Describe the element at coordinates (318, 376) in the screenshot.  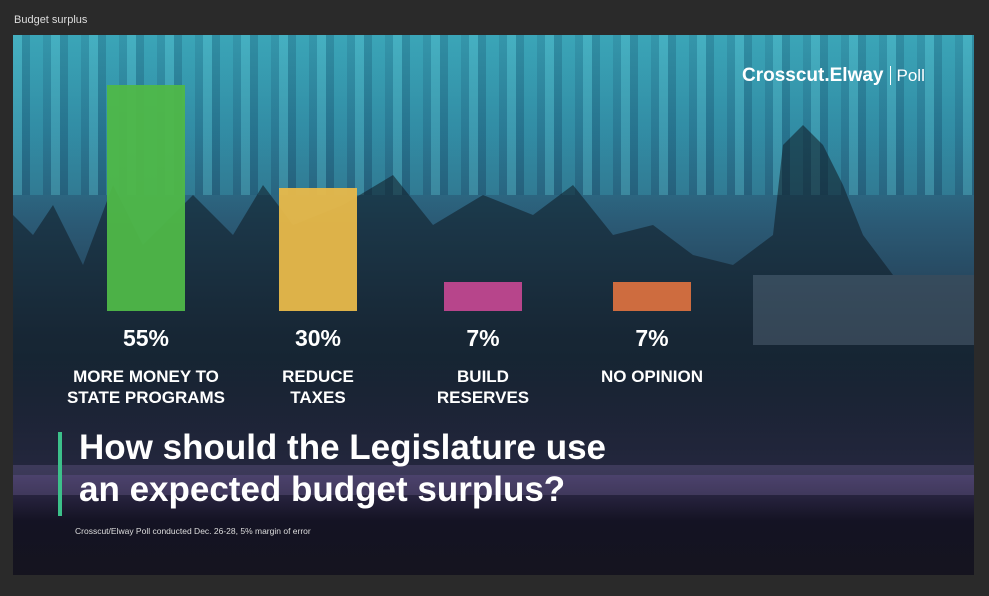
I see `category-line: REDUCE` at that location.